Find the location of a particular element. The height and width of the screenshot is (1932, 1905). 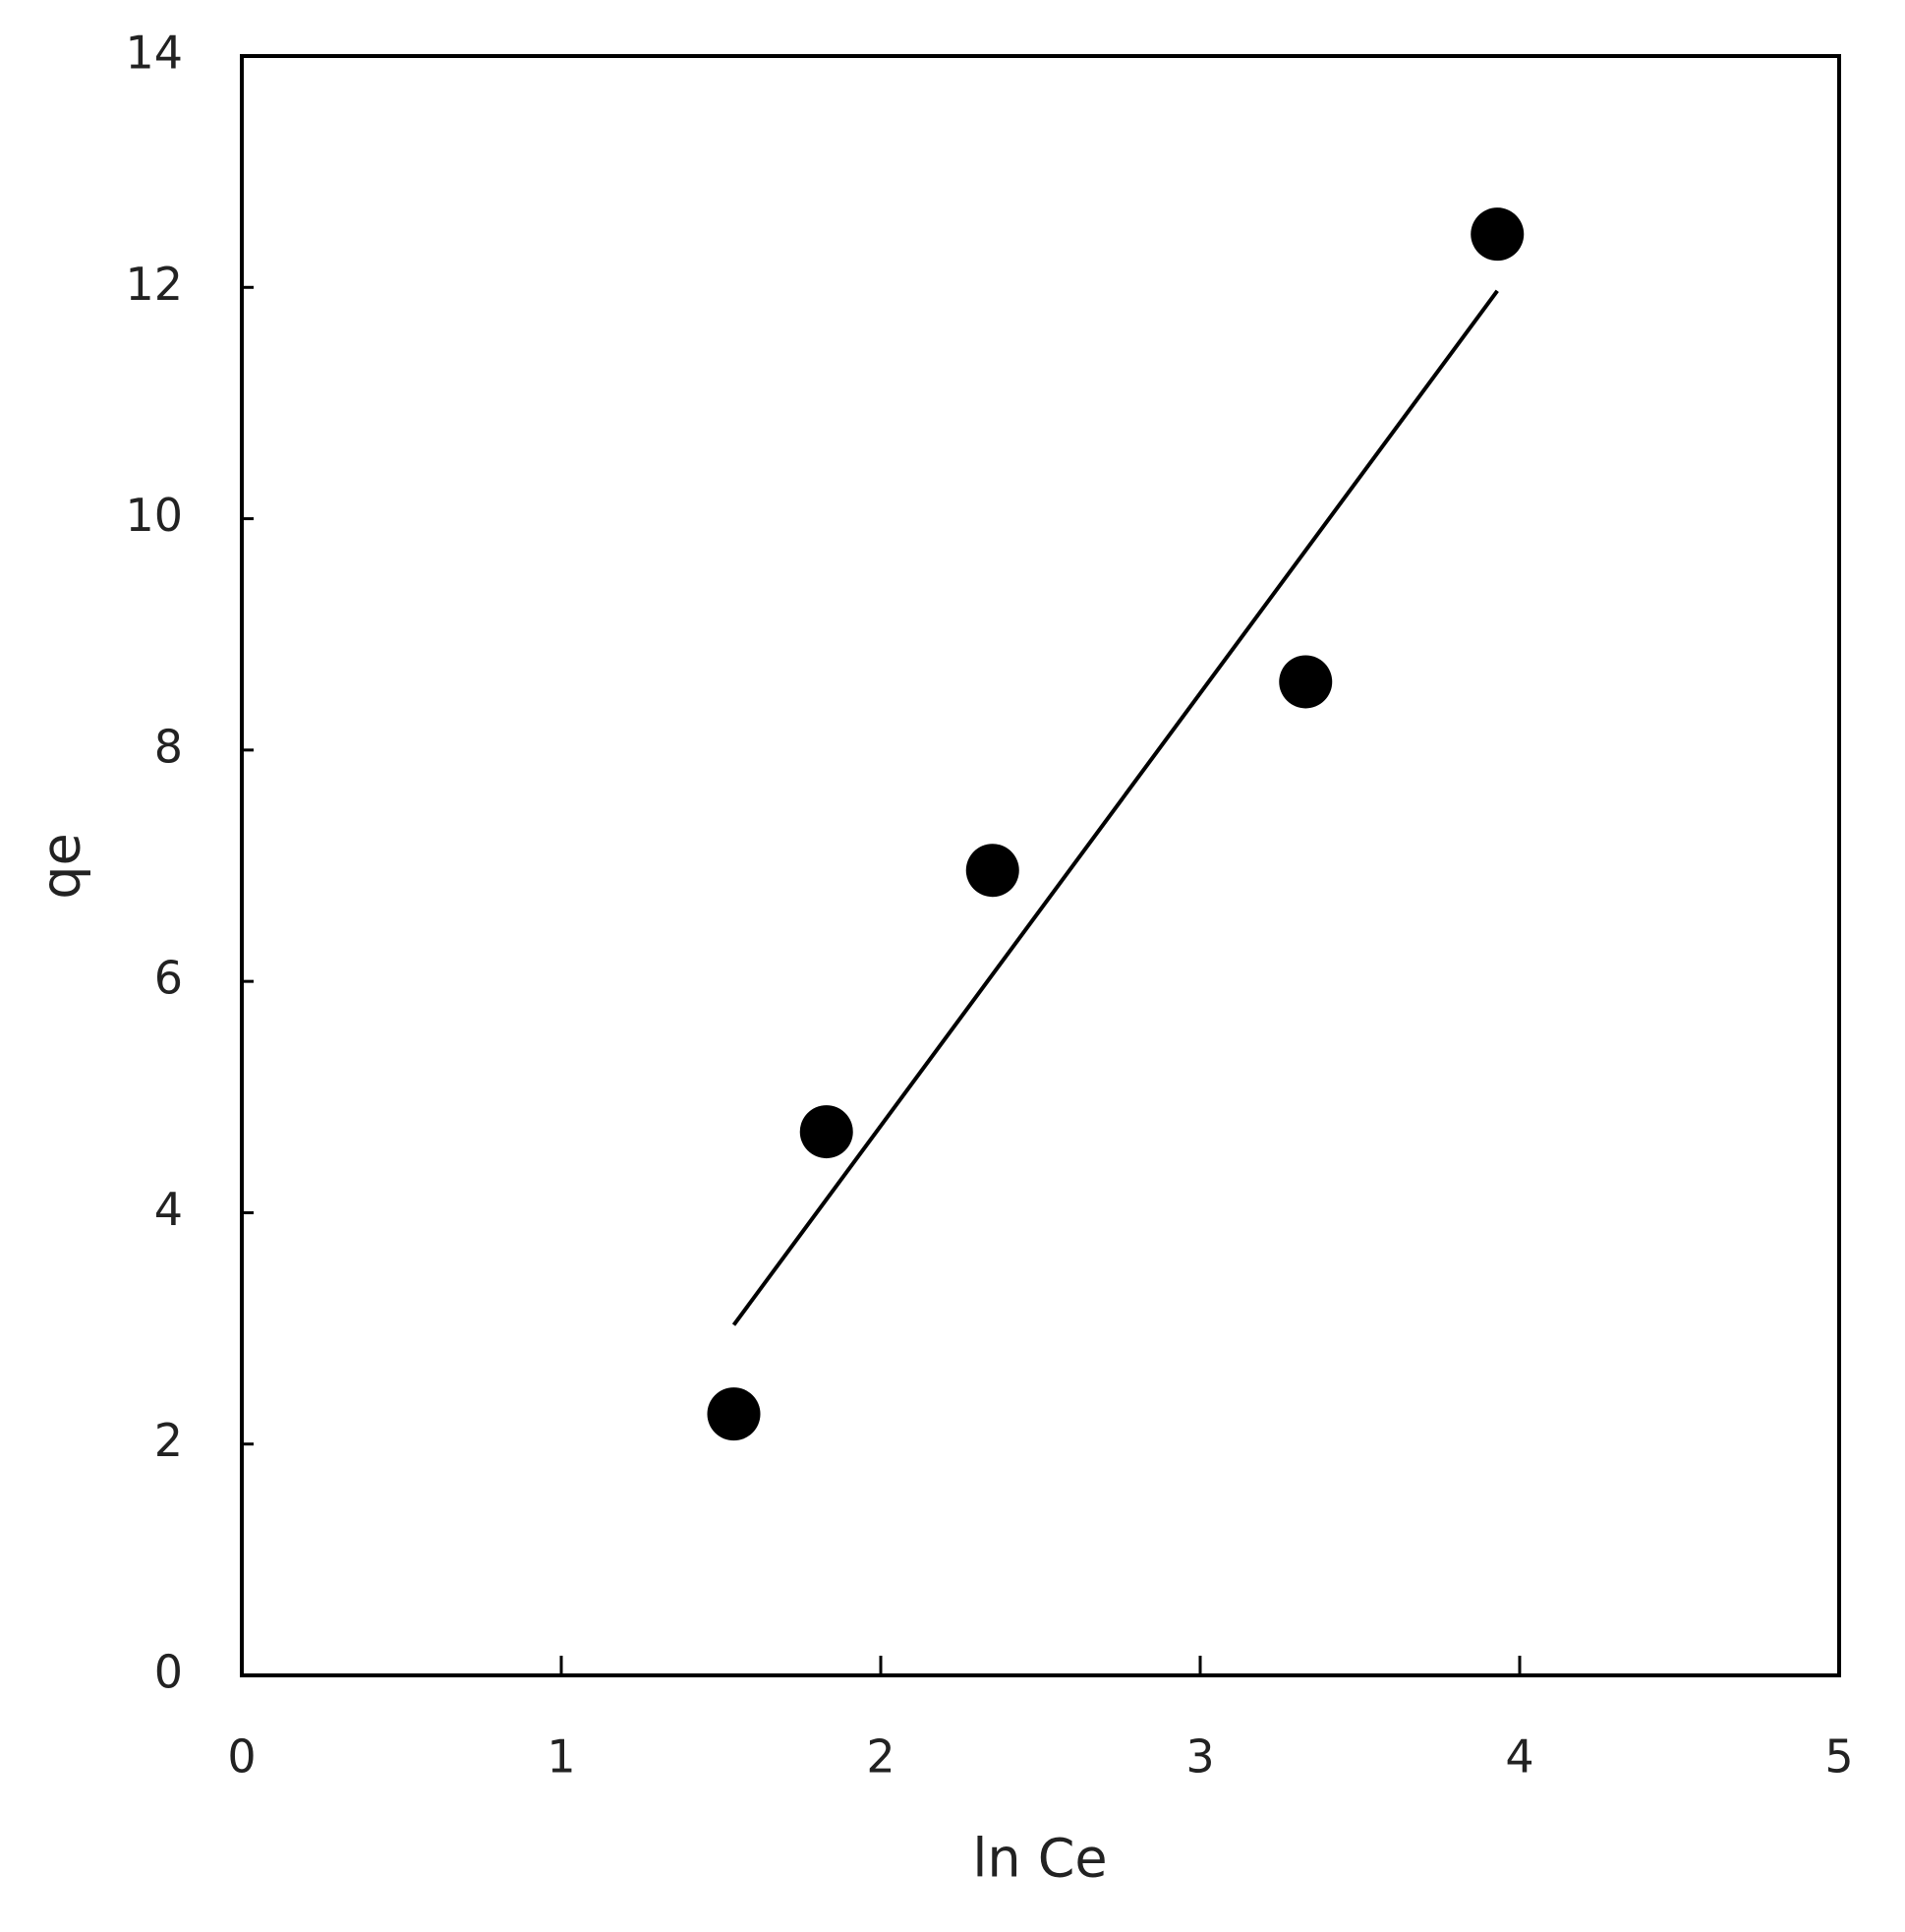

x-tick-label: 2 is located at coordinates (880, 1757).